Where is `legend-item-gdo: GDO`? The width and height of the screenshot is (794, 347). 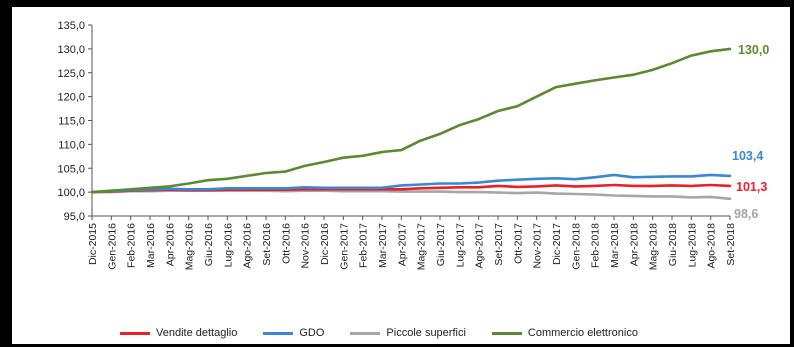 legend-item-gdo: GDO is located at coordinates (293, 333).